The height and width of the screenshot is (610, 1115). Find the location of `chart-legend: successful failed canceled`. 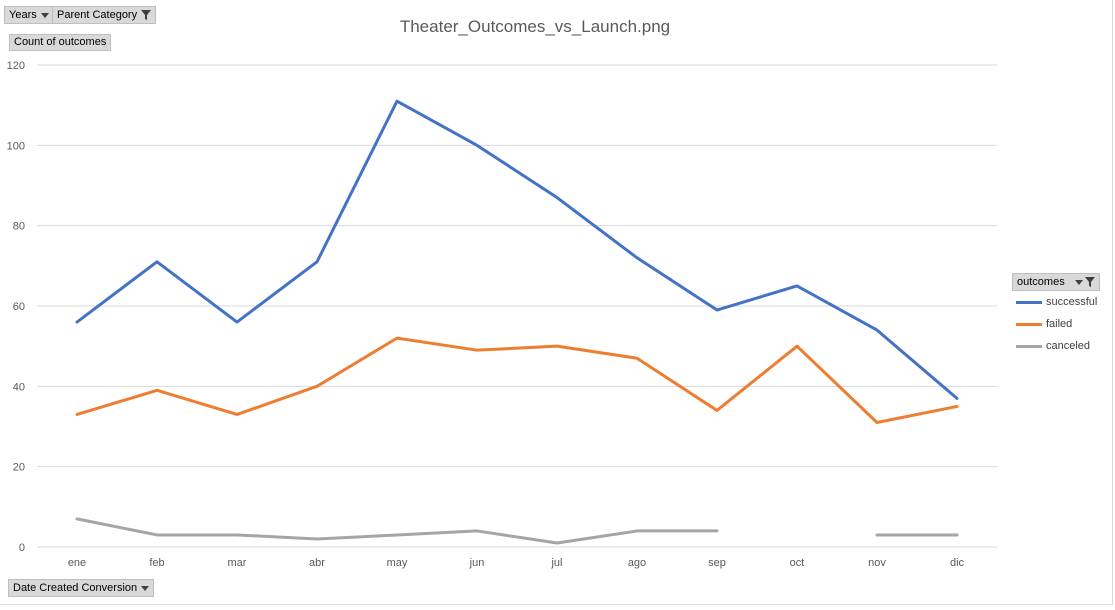

chart-legend: successful failed canceled is located at coordinates (1057, 324).